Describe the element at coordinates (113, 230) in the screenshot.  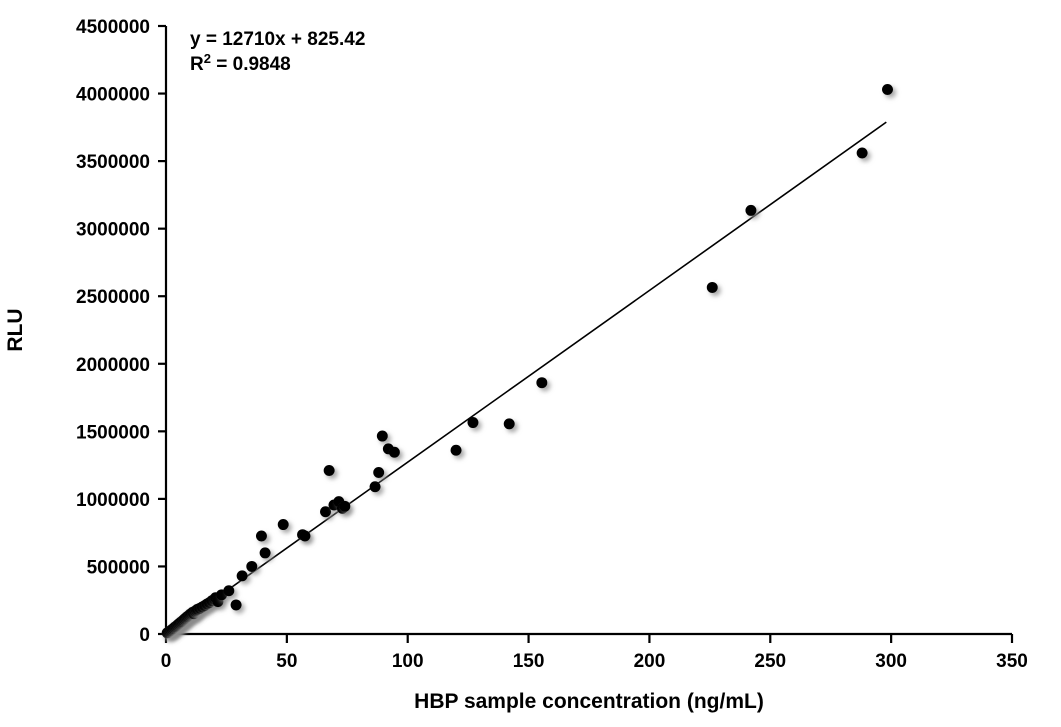
I see `y-tick-label: 3000000` at that location.